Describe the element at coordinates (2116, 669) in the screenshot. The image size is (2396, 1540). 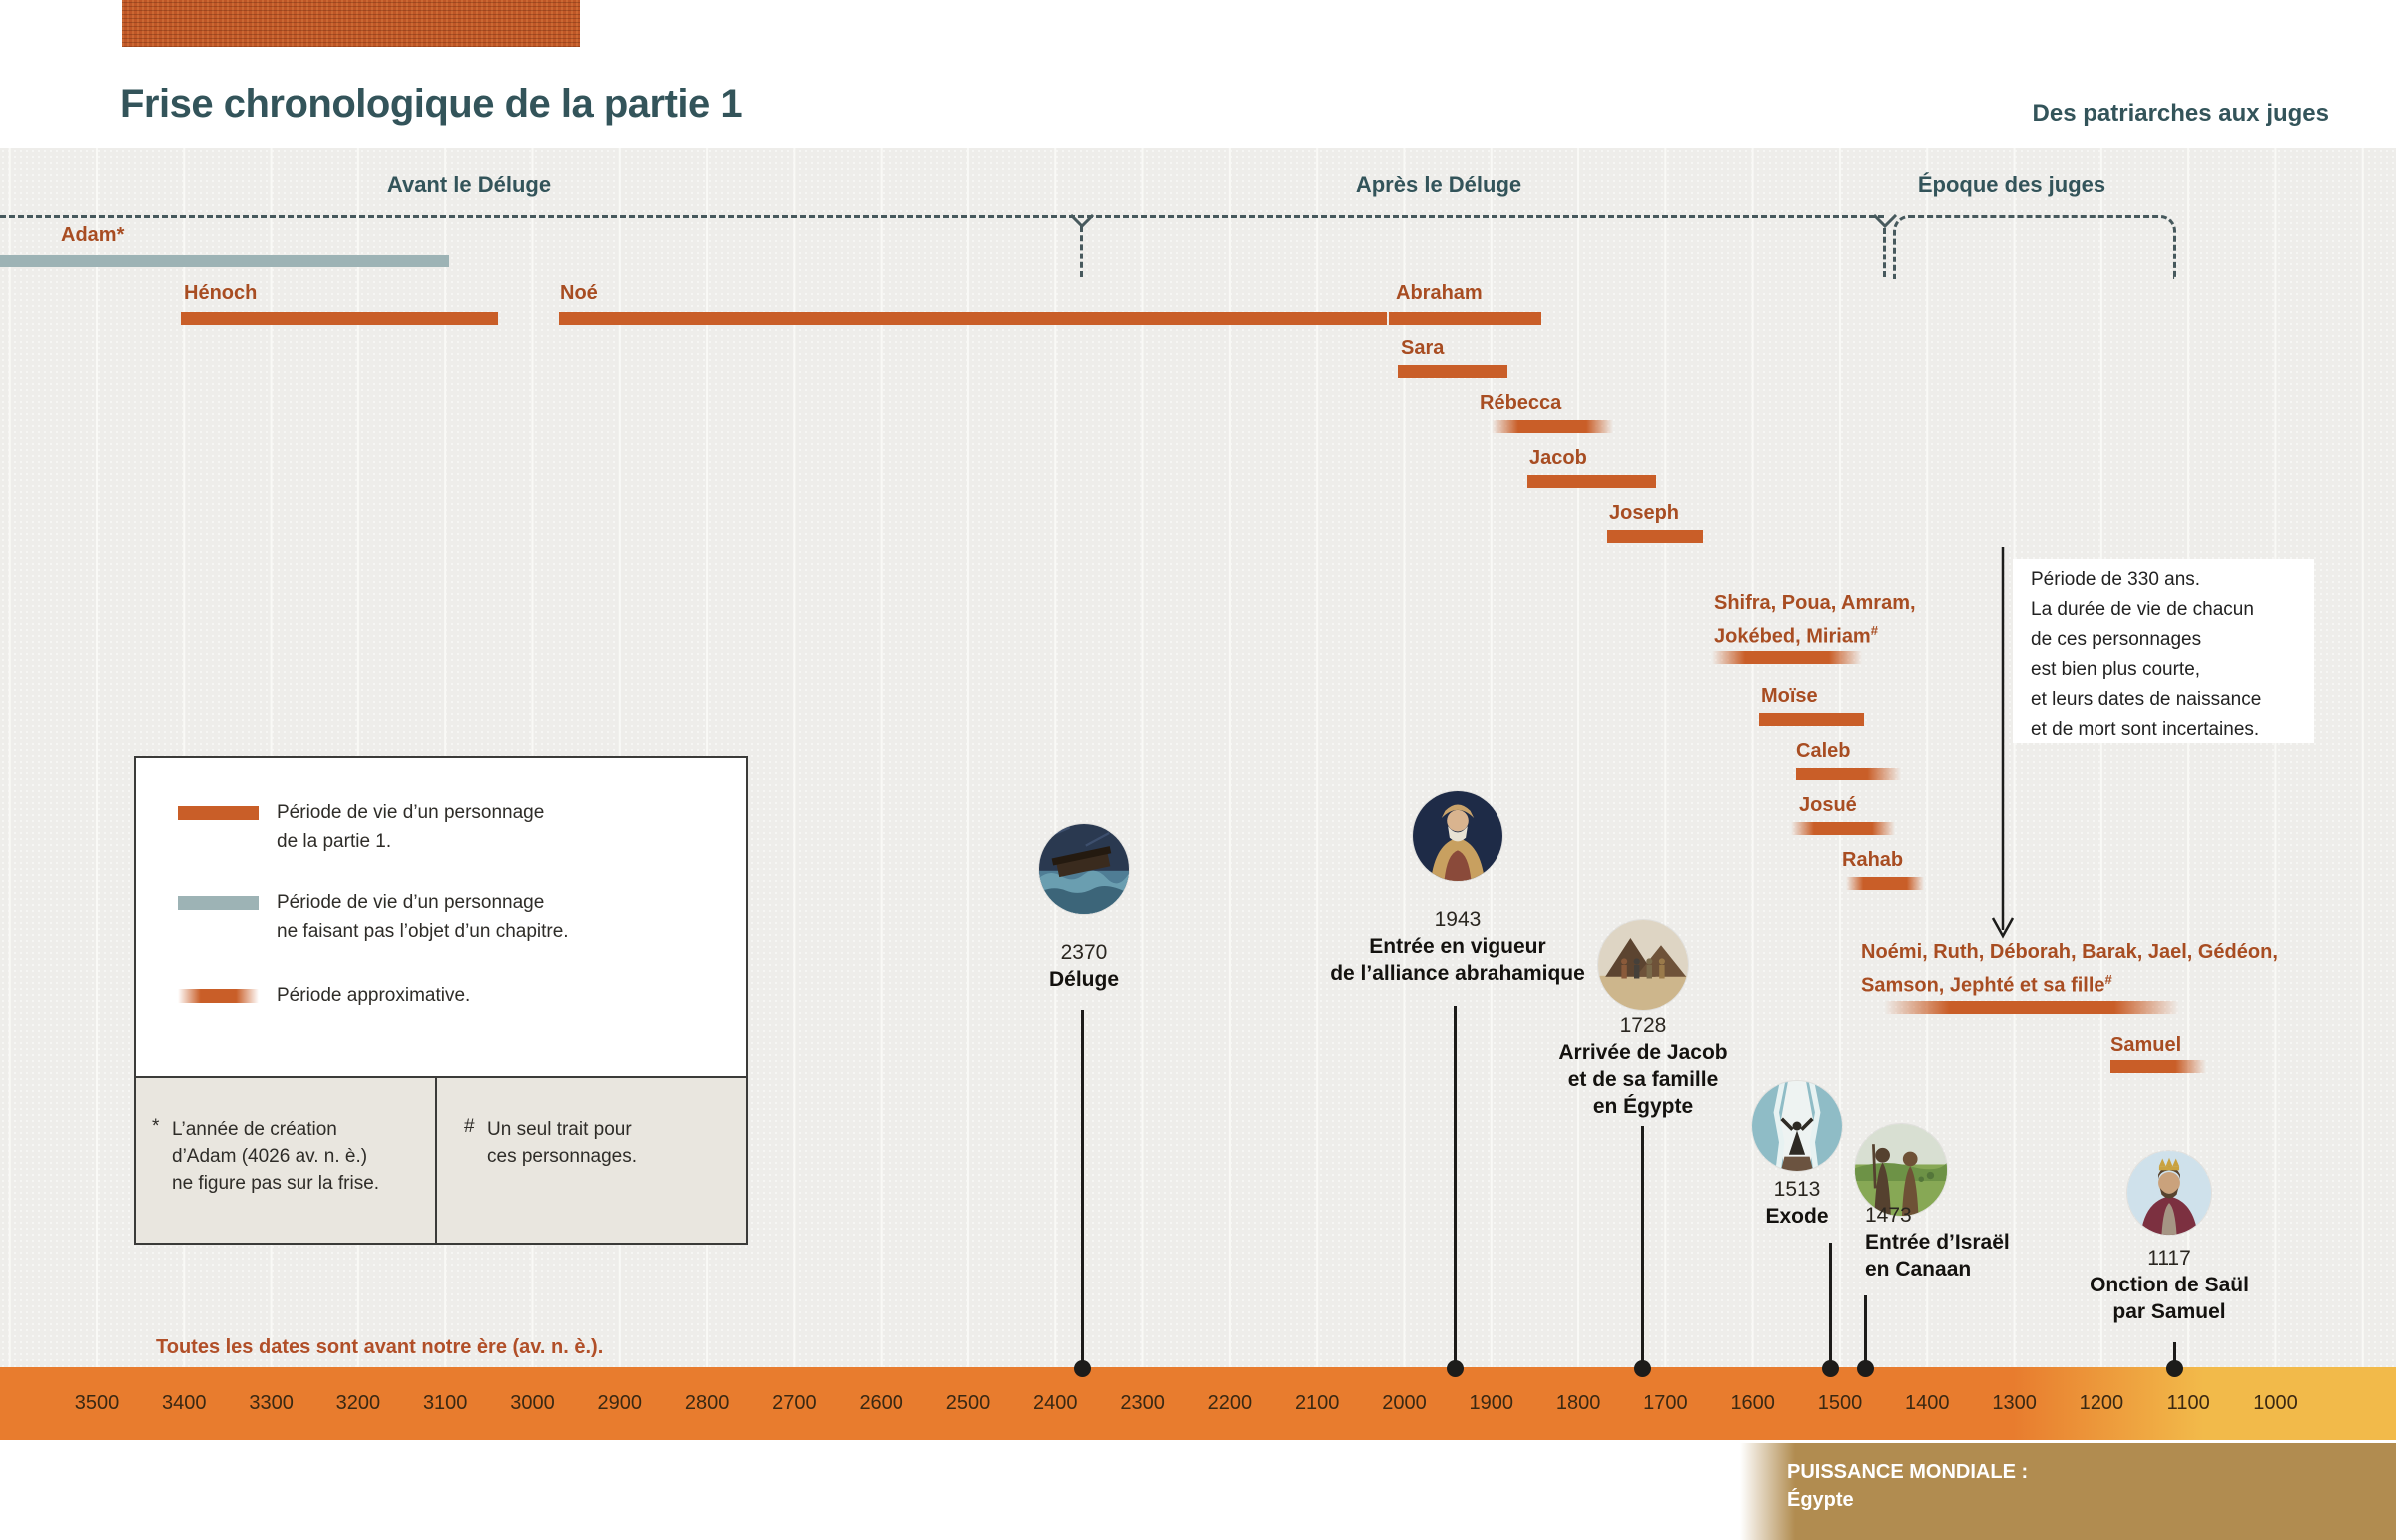
I see `note-330-line: est bien plus courte,` at that location.